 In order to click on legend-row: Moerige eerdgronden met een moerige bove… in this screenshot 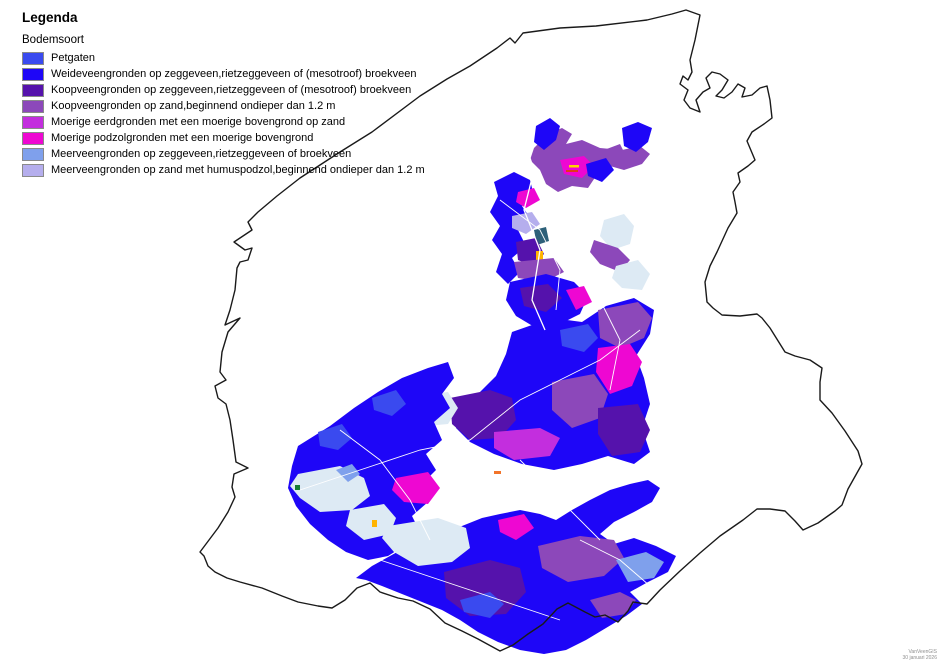, I will do `click(223, 122)`.